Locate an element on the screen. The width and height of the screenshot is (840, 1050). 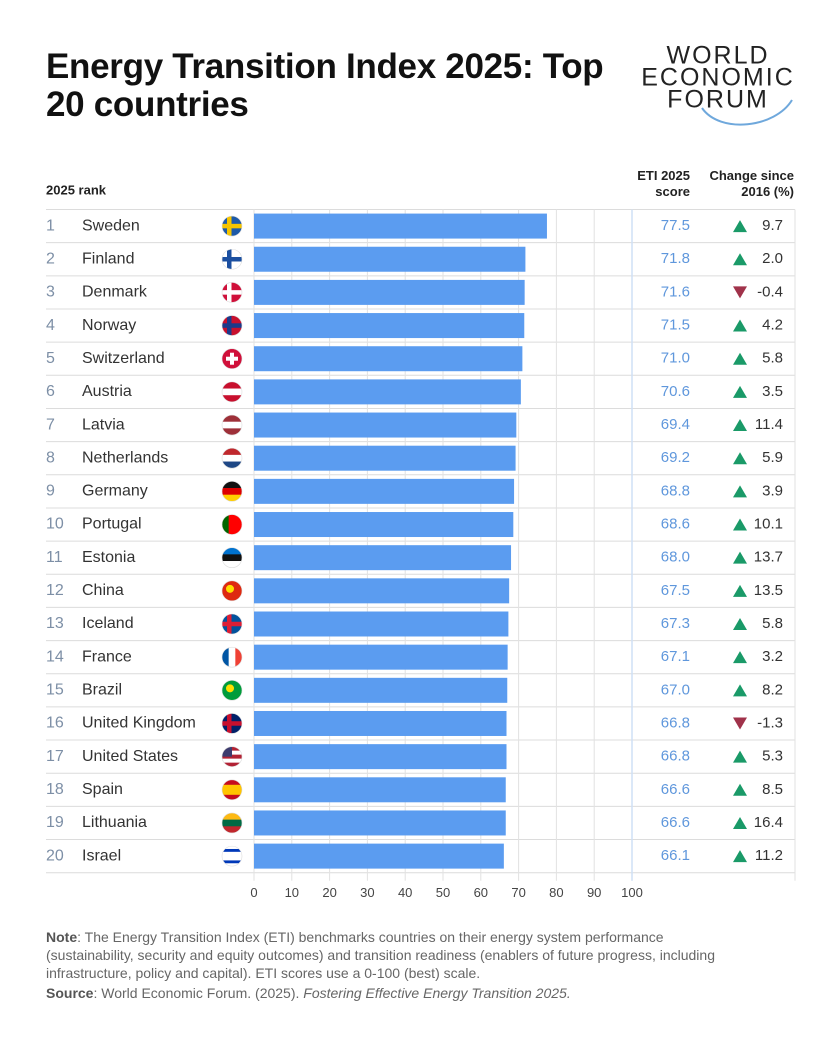
score-header: ETI 2025 score is located at coordinates (663, 183).